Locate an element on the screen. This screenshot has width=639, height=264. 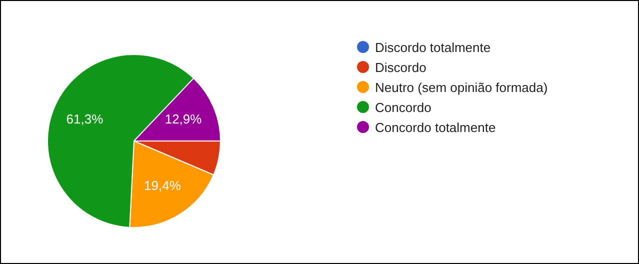
legend-label: Neutro (sem opinião formada) is located at coordinates (461, 87).